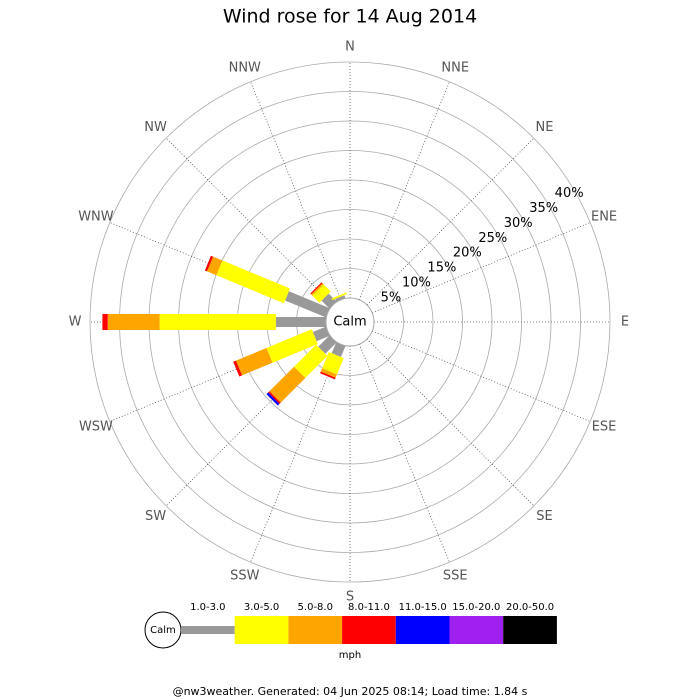 This screenshot has height=700, width=700. Describe the element at coordinates (455, 576) in the screenshot. I see `direction-label: SSE` at that location.